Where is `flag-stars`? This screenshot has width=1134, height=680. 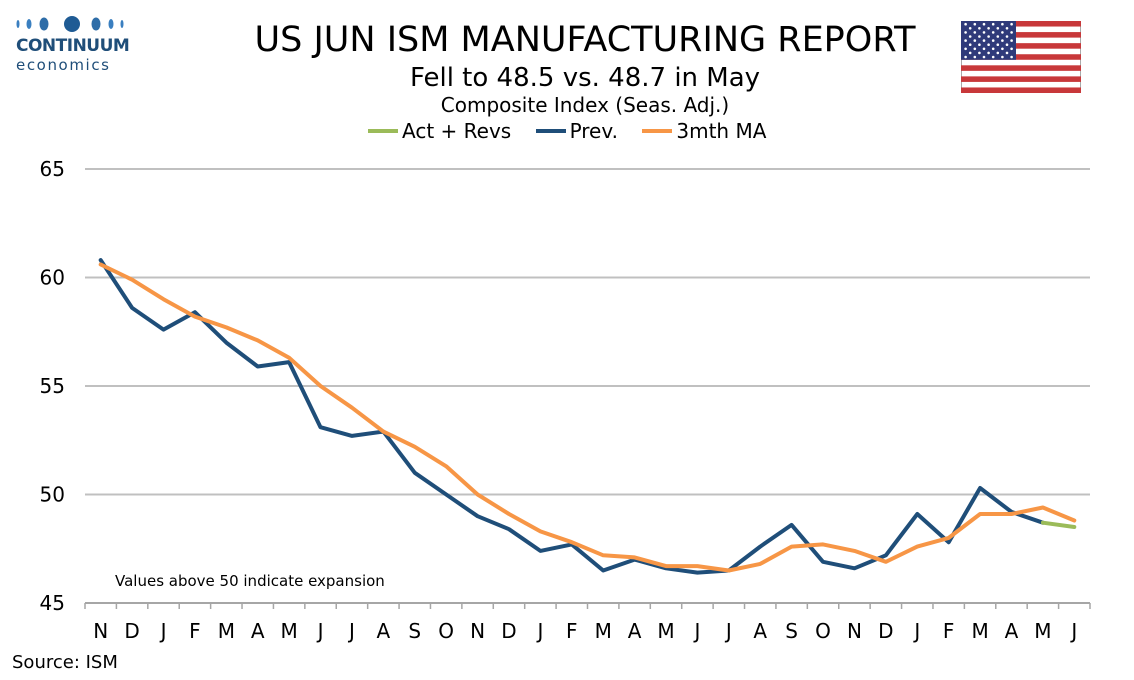 flag-stars is located at coordinates (988, 40).